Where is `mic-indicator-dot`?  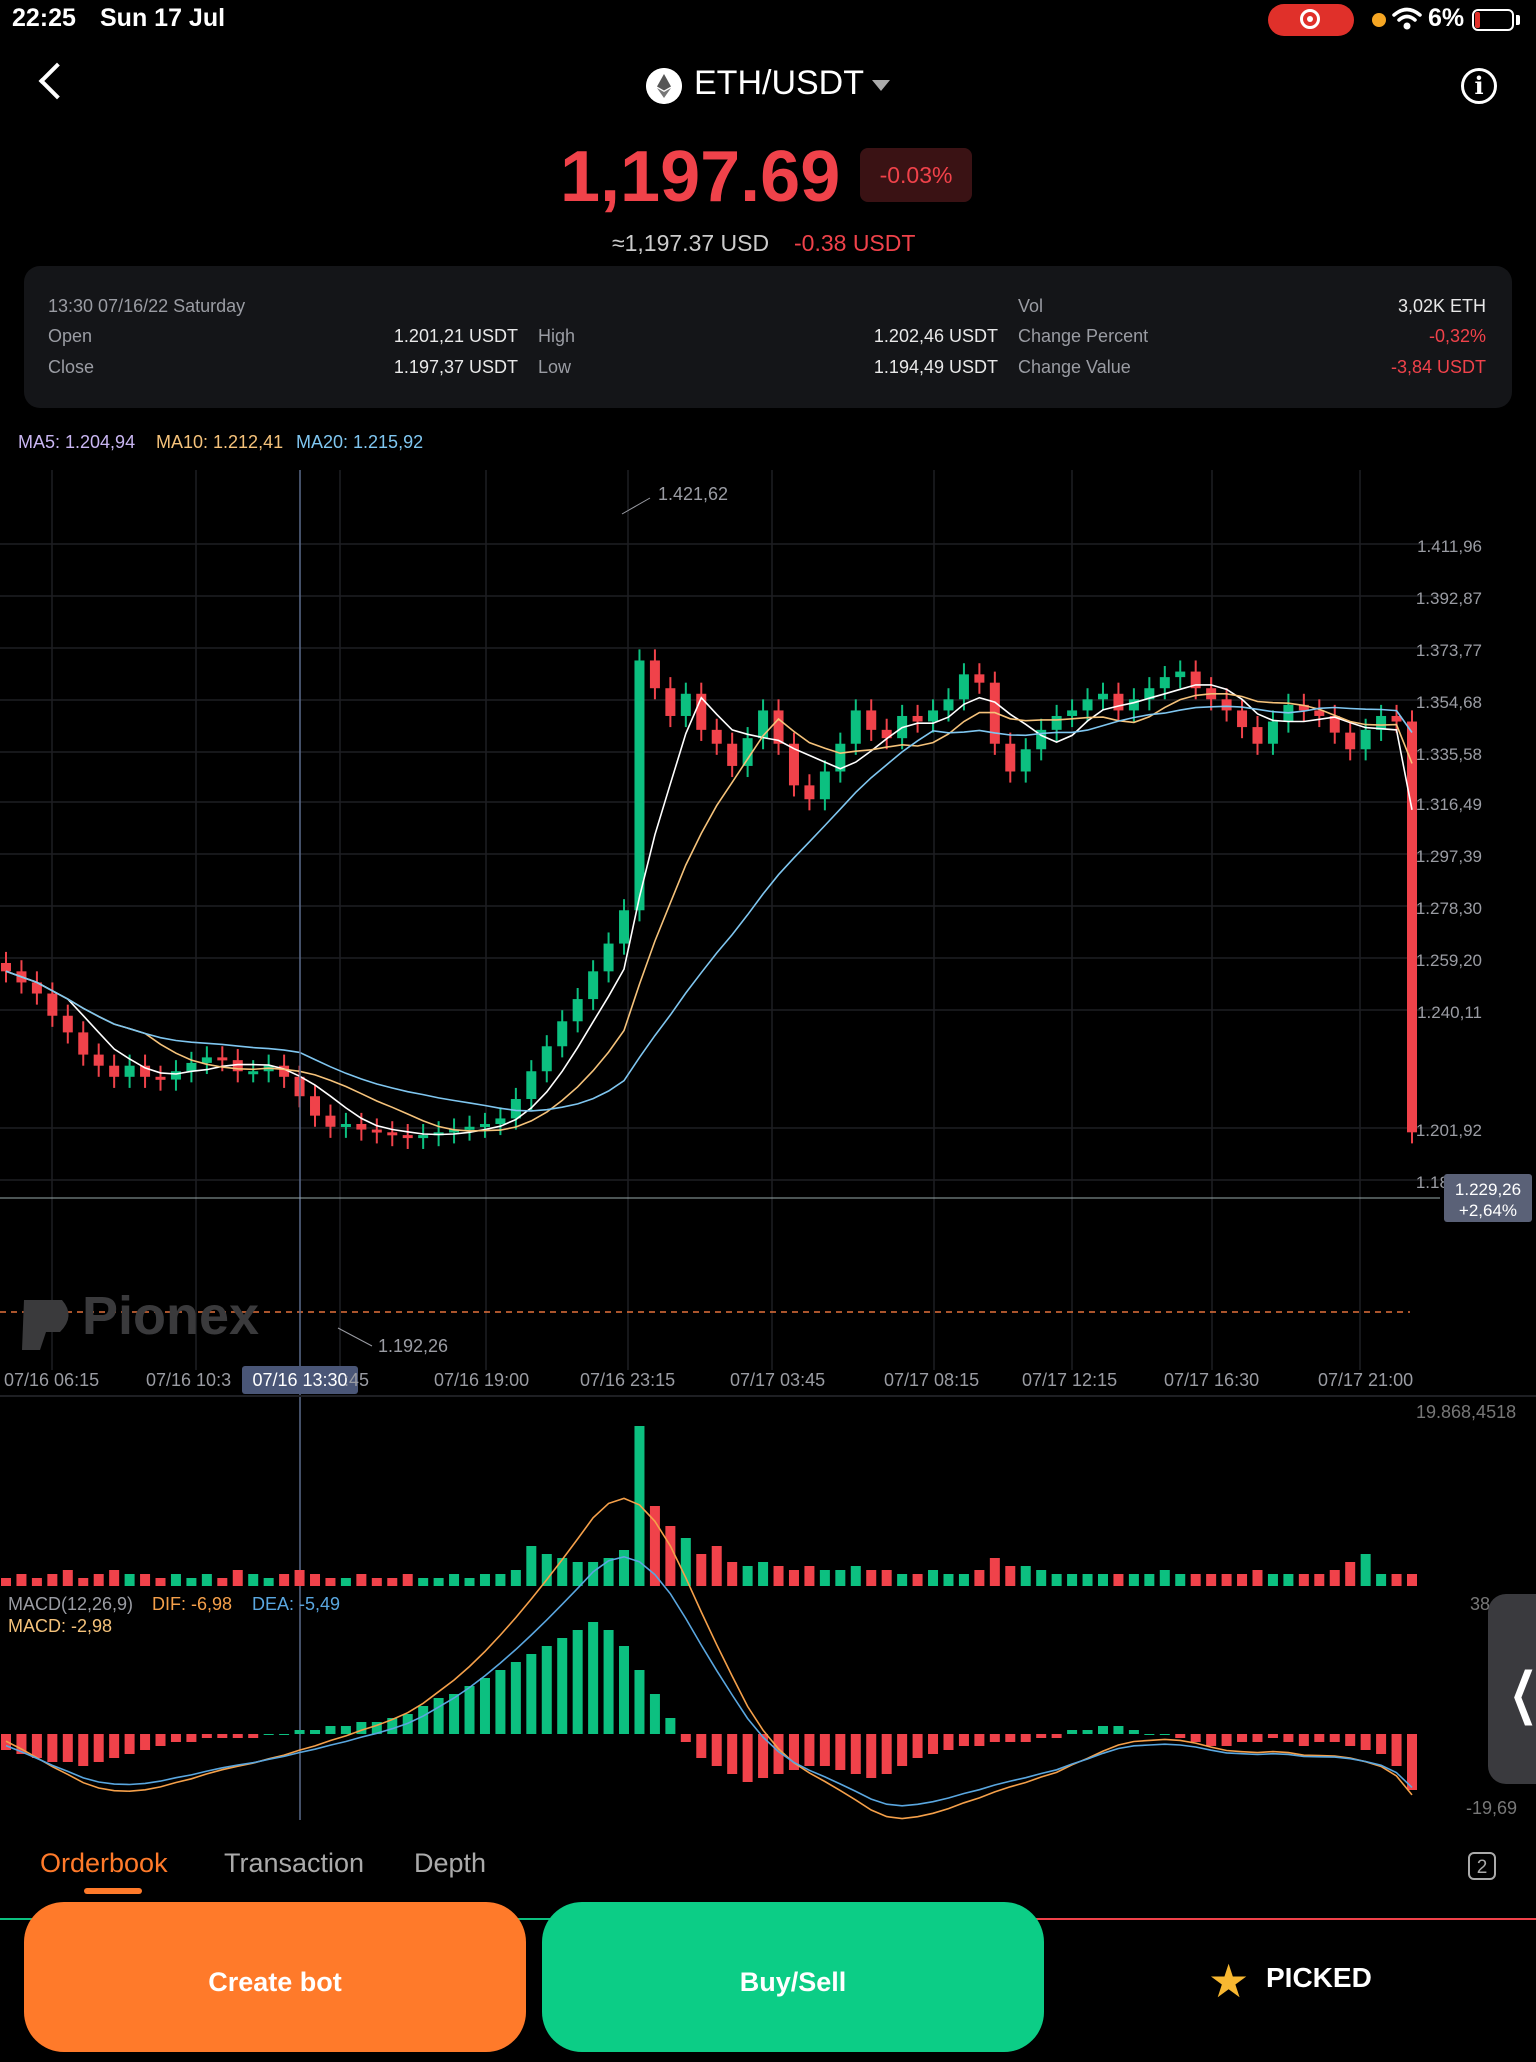
mic-indicator-dot is located at coordinates (1379, 20).